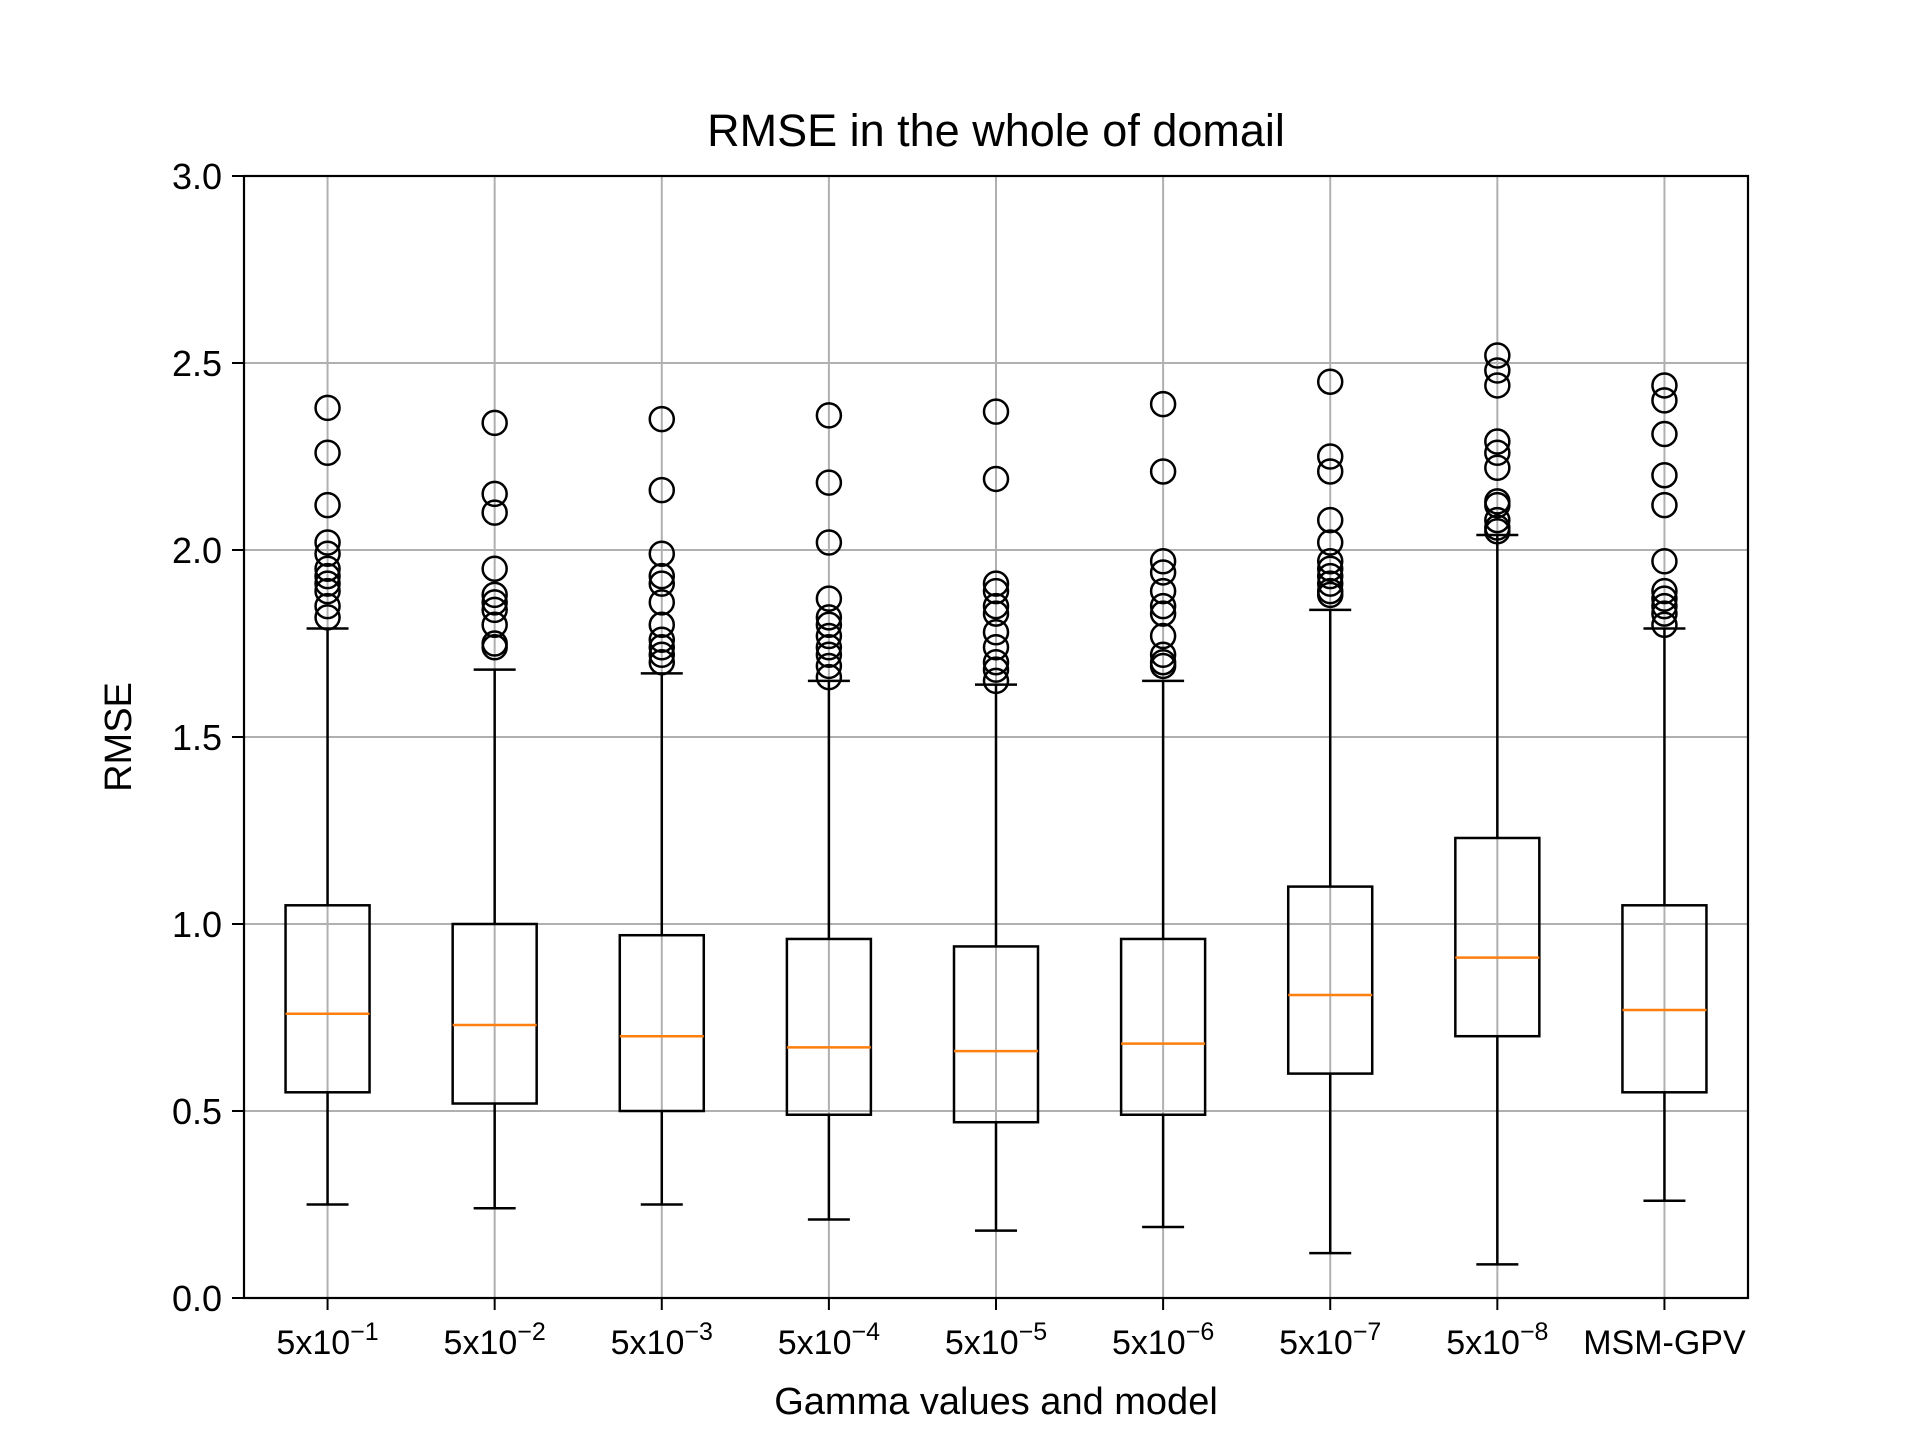 Image resolution: width=1920 pixels, height=1440 pixels. Describe the element at coordinates (119, 737) in the screenshot. I see `y-axis-label: RMSE` at that location.